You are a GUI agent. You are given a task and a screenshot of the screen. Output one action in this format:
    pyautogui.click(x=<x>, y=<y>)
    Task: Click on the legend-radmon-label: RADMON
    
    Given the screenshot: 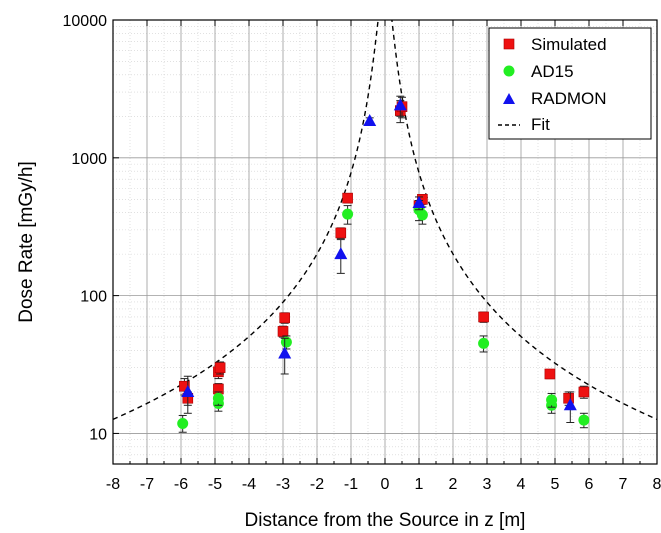 What is the action you would take?
    pyautogui.click(x=569, y=98)
    